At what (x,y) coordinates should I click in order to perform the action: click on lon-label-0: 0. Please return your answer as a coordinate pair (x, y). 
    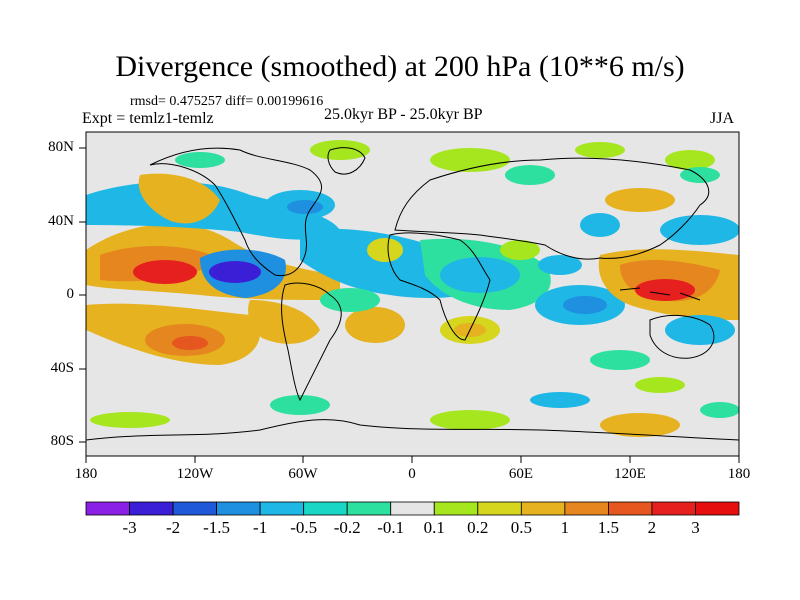
    Looking at the image, I should click on (412, 474).